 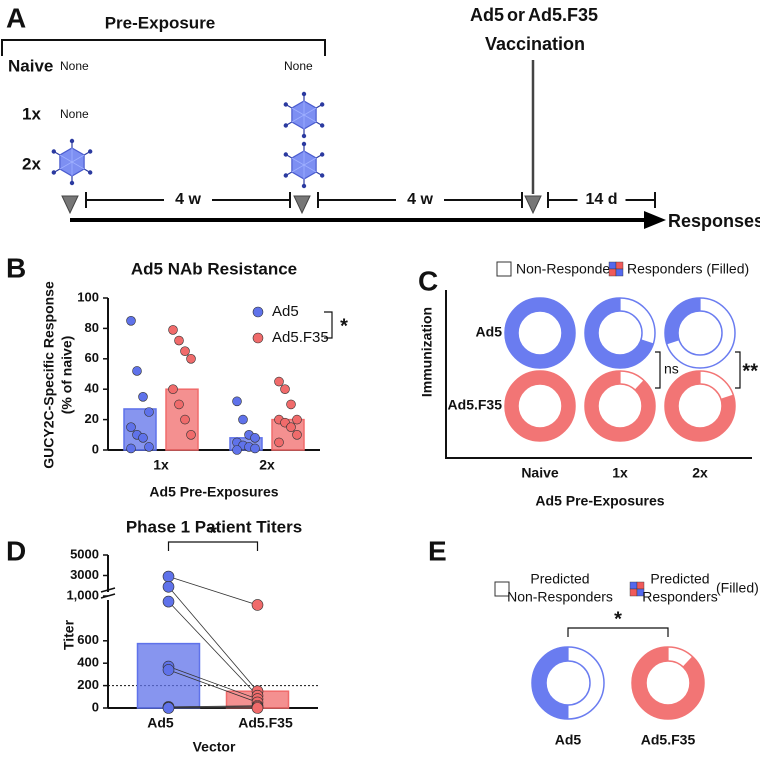 What do you see at coordinates (516, 15) in the screenshot?
I see `vaccine-label: or` at bounding box center [516, 15].